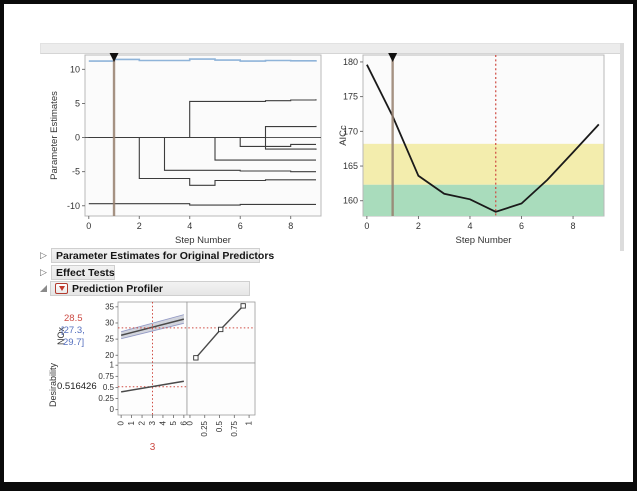 The image size is (637, 491). I want to click on svg-text: 180, so click(350, 62).